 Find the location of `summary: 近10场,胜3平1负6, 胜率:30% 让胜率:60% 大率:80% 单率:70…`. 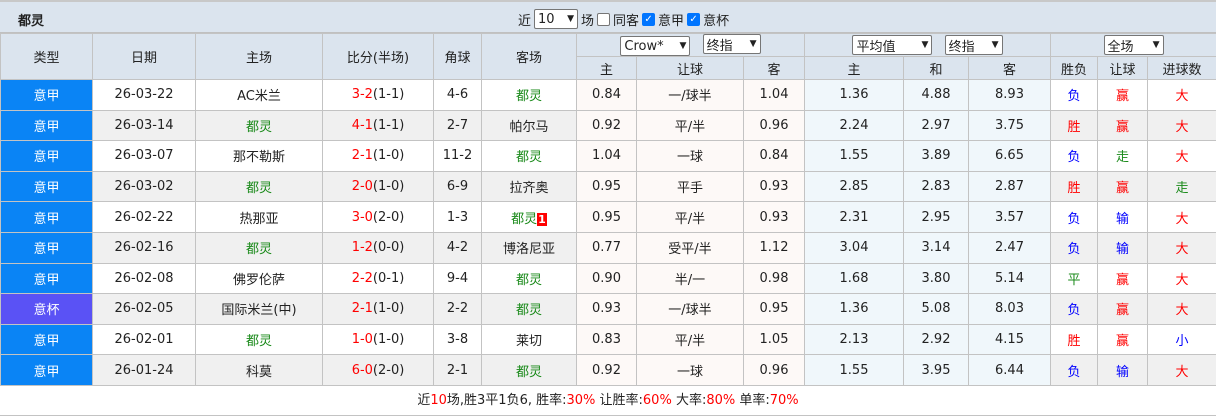

summary: 近10场,胜3平1负6, 胜率:30% 让胜率:60% 大率:80% 单率:70… is located at coordinates (608, 401).